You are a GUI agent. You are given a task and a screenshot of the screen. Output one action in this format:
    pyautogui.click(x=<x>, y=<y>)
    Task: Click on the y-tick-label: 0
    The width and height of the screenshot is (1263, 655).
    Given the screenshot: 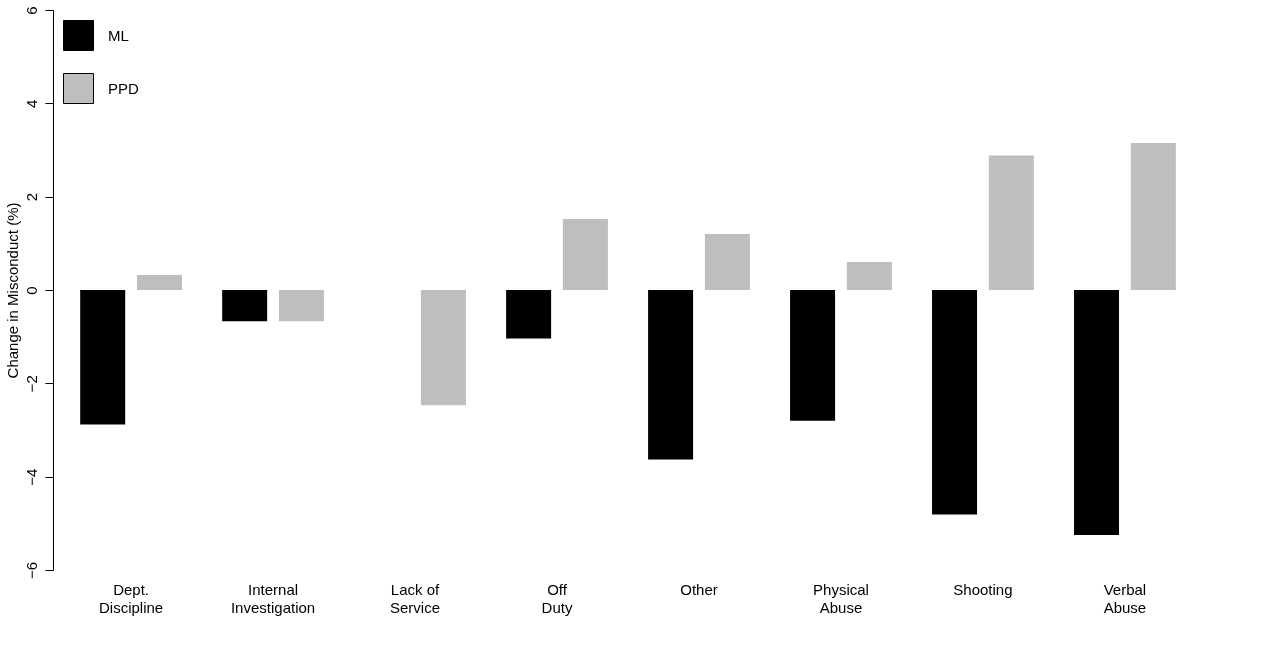 What is the action you would take?
    pyautogui.click(x=31, y=290)
    